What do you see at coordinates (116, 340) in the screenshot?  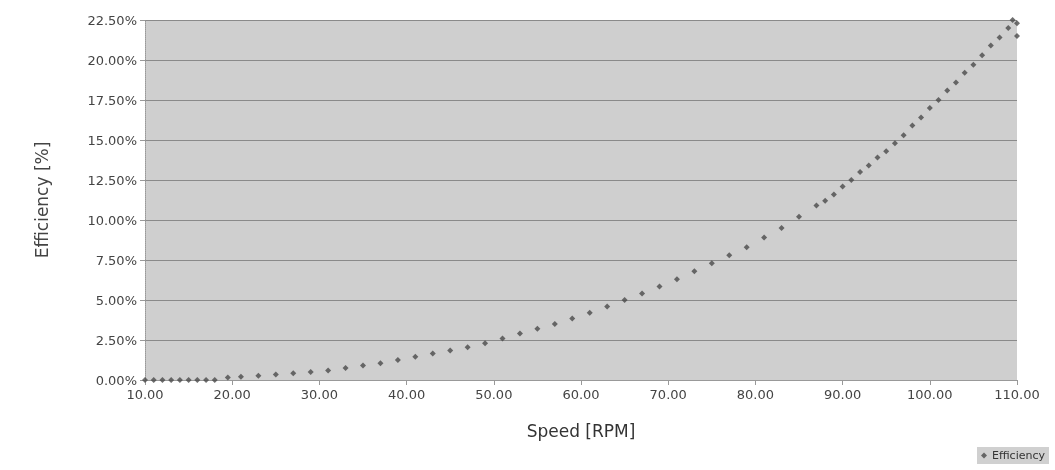 I see `y-tick-label: 2.50%` at bounding box center [116, 340].